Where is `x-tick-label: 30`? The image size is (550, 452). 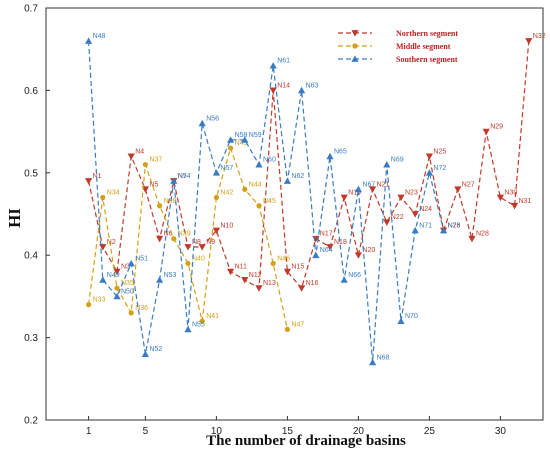 x-tick-label: 30 is located at coordinates (501, 431).